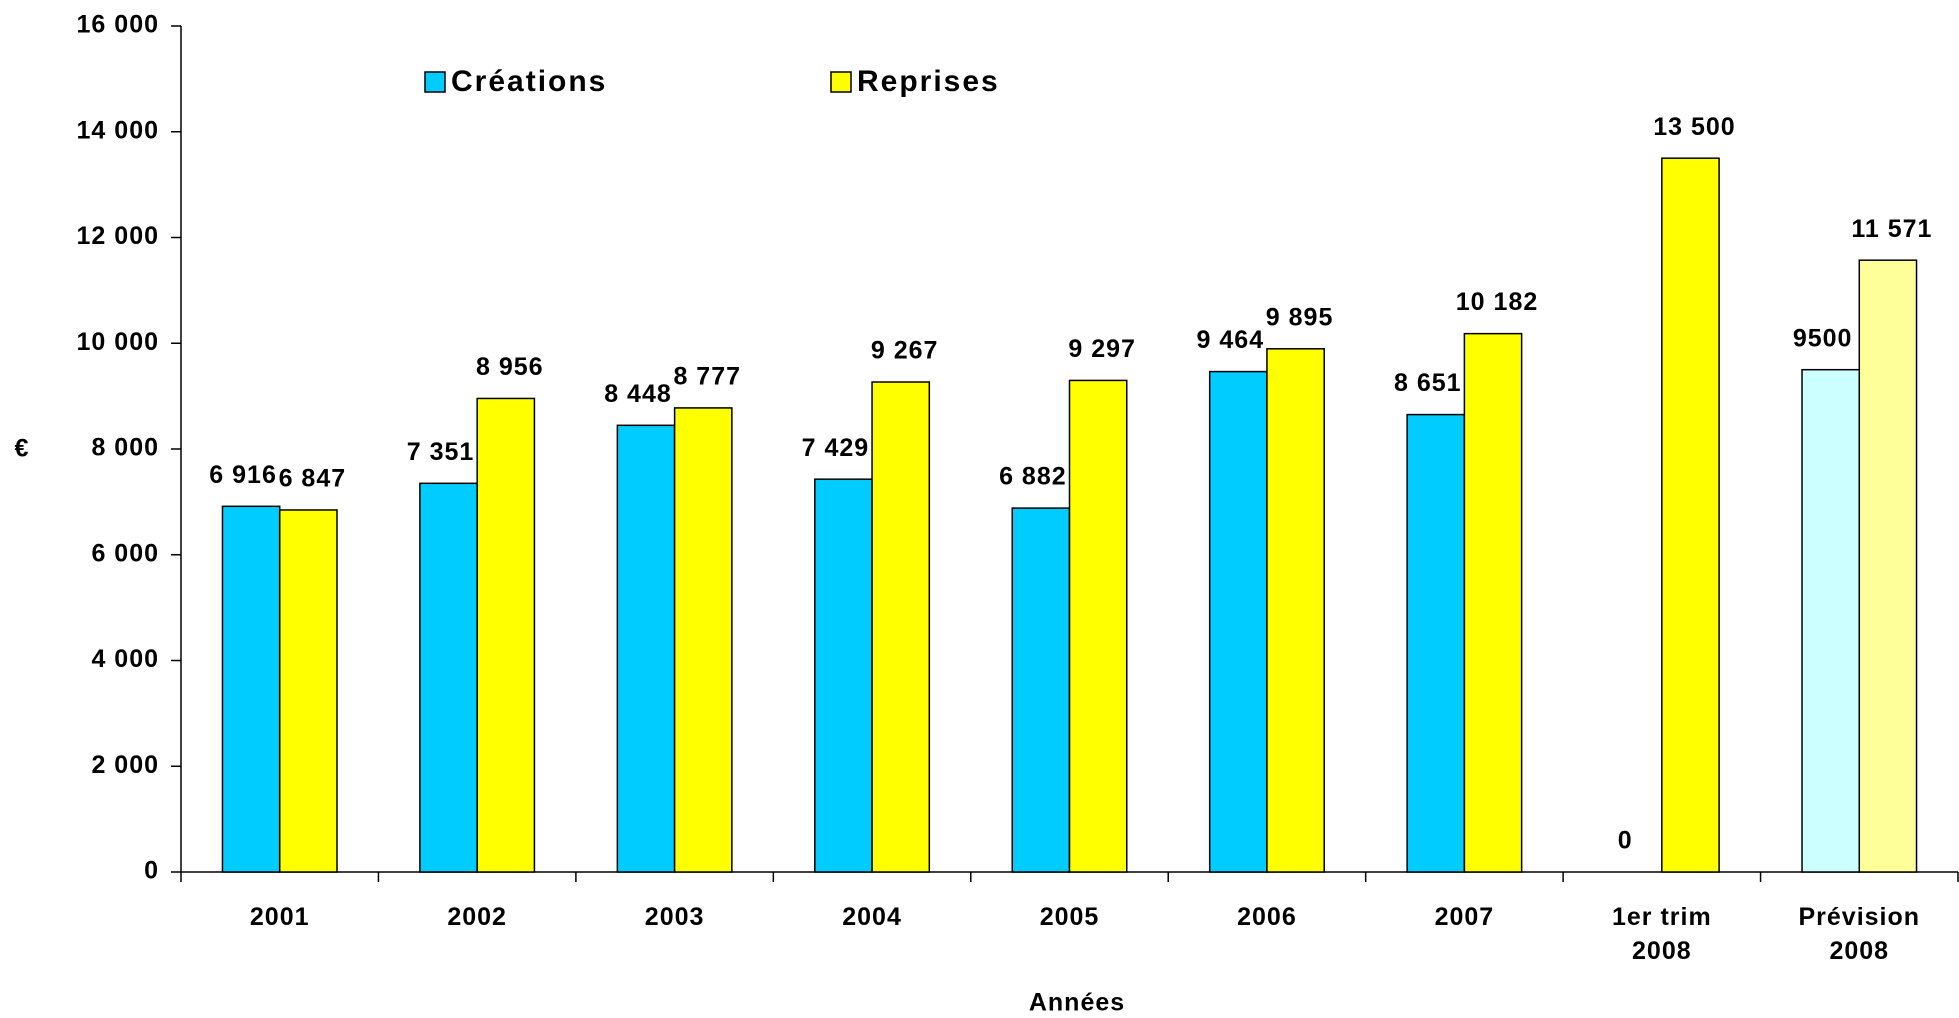 The image size is (1959, 1018). I want to click on value-label: 9 895, so click(1300, 317).